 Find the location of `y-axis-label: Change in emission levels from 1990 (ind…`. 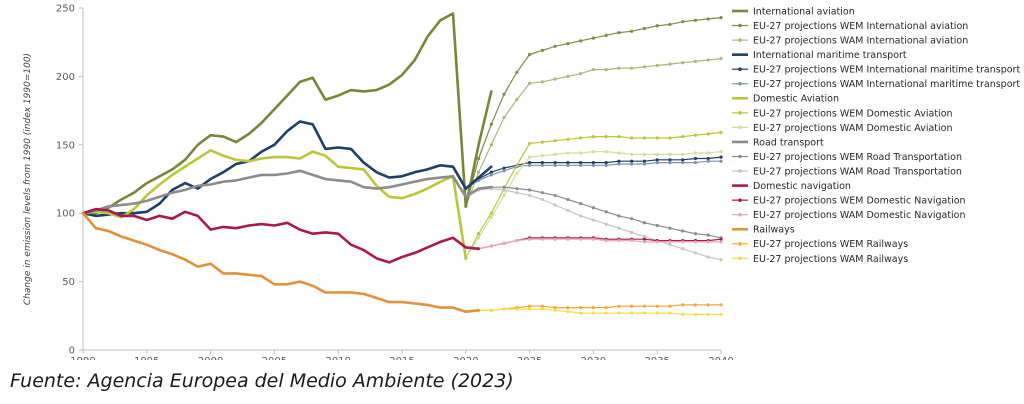

y-axis-label: Change in emission levels from 1990 (ind… is located at coordinates (28, 179).